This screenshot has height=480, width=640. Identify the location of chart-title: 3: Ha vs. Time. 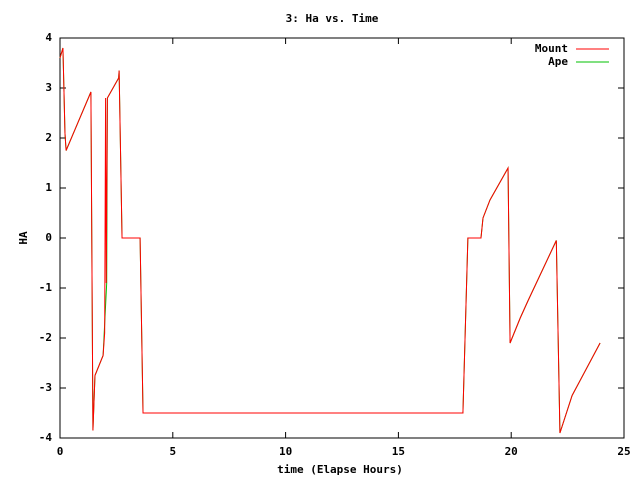
(332, 18).